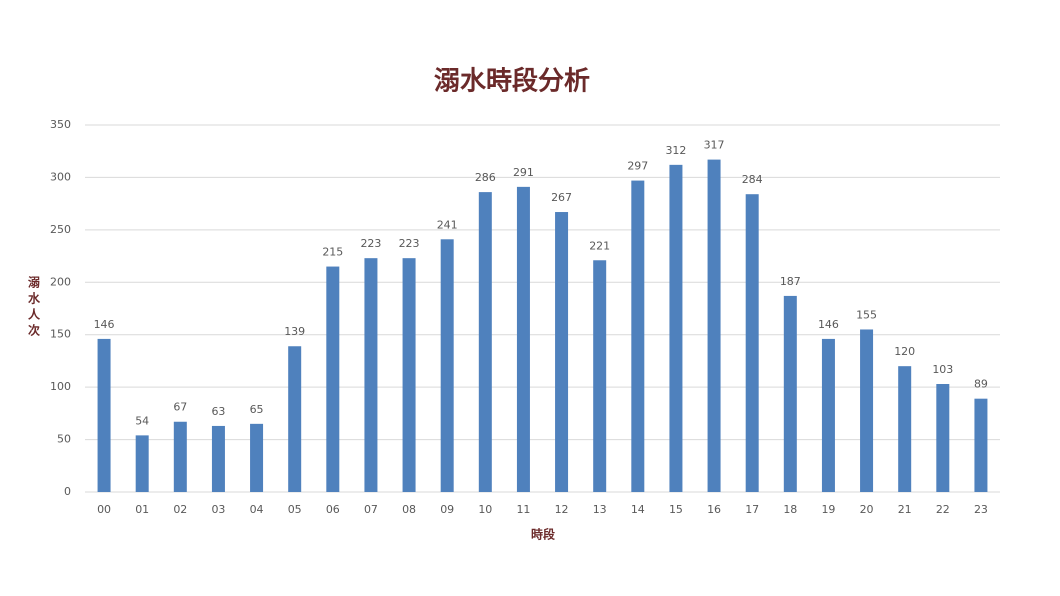  I want to click on x-tick-label: 12, so click(562, 509).